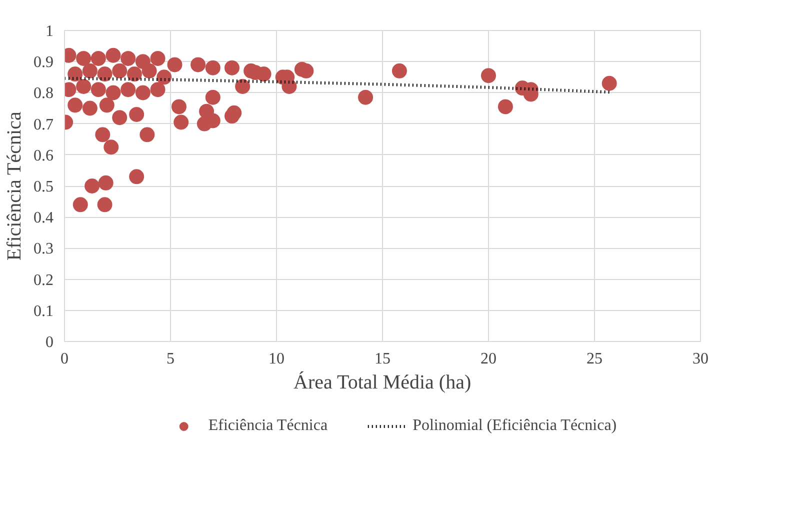  What do you see at coordinates (170, 359) in the screenshot?
I see `x-tick-label: 5` at bounding box center [170, 359].